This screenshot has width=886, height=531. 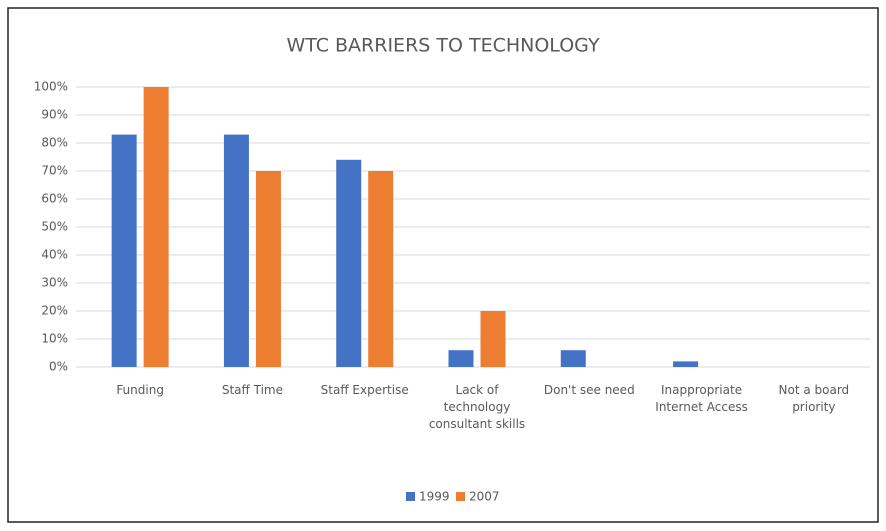 I want to click on legend-label: 2007, so click(x=484, y=497).